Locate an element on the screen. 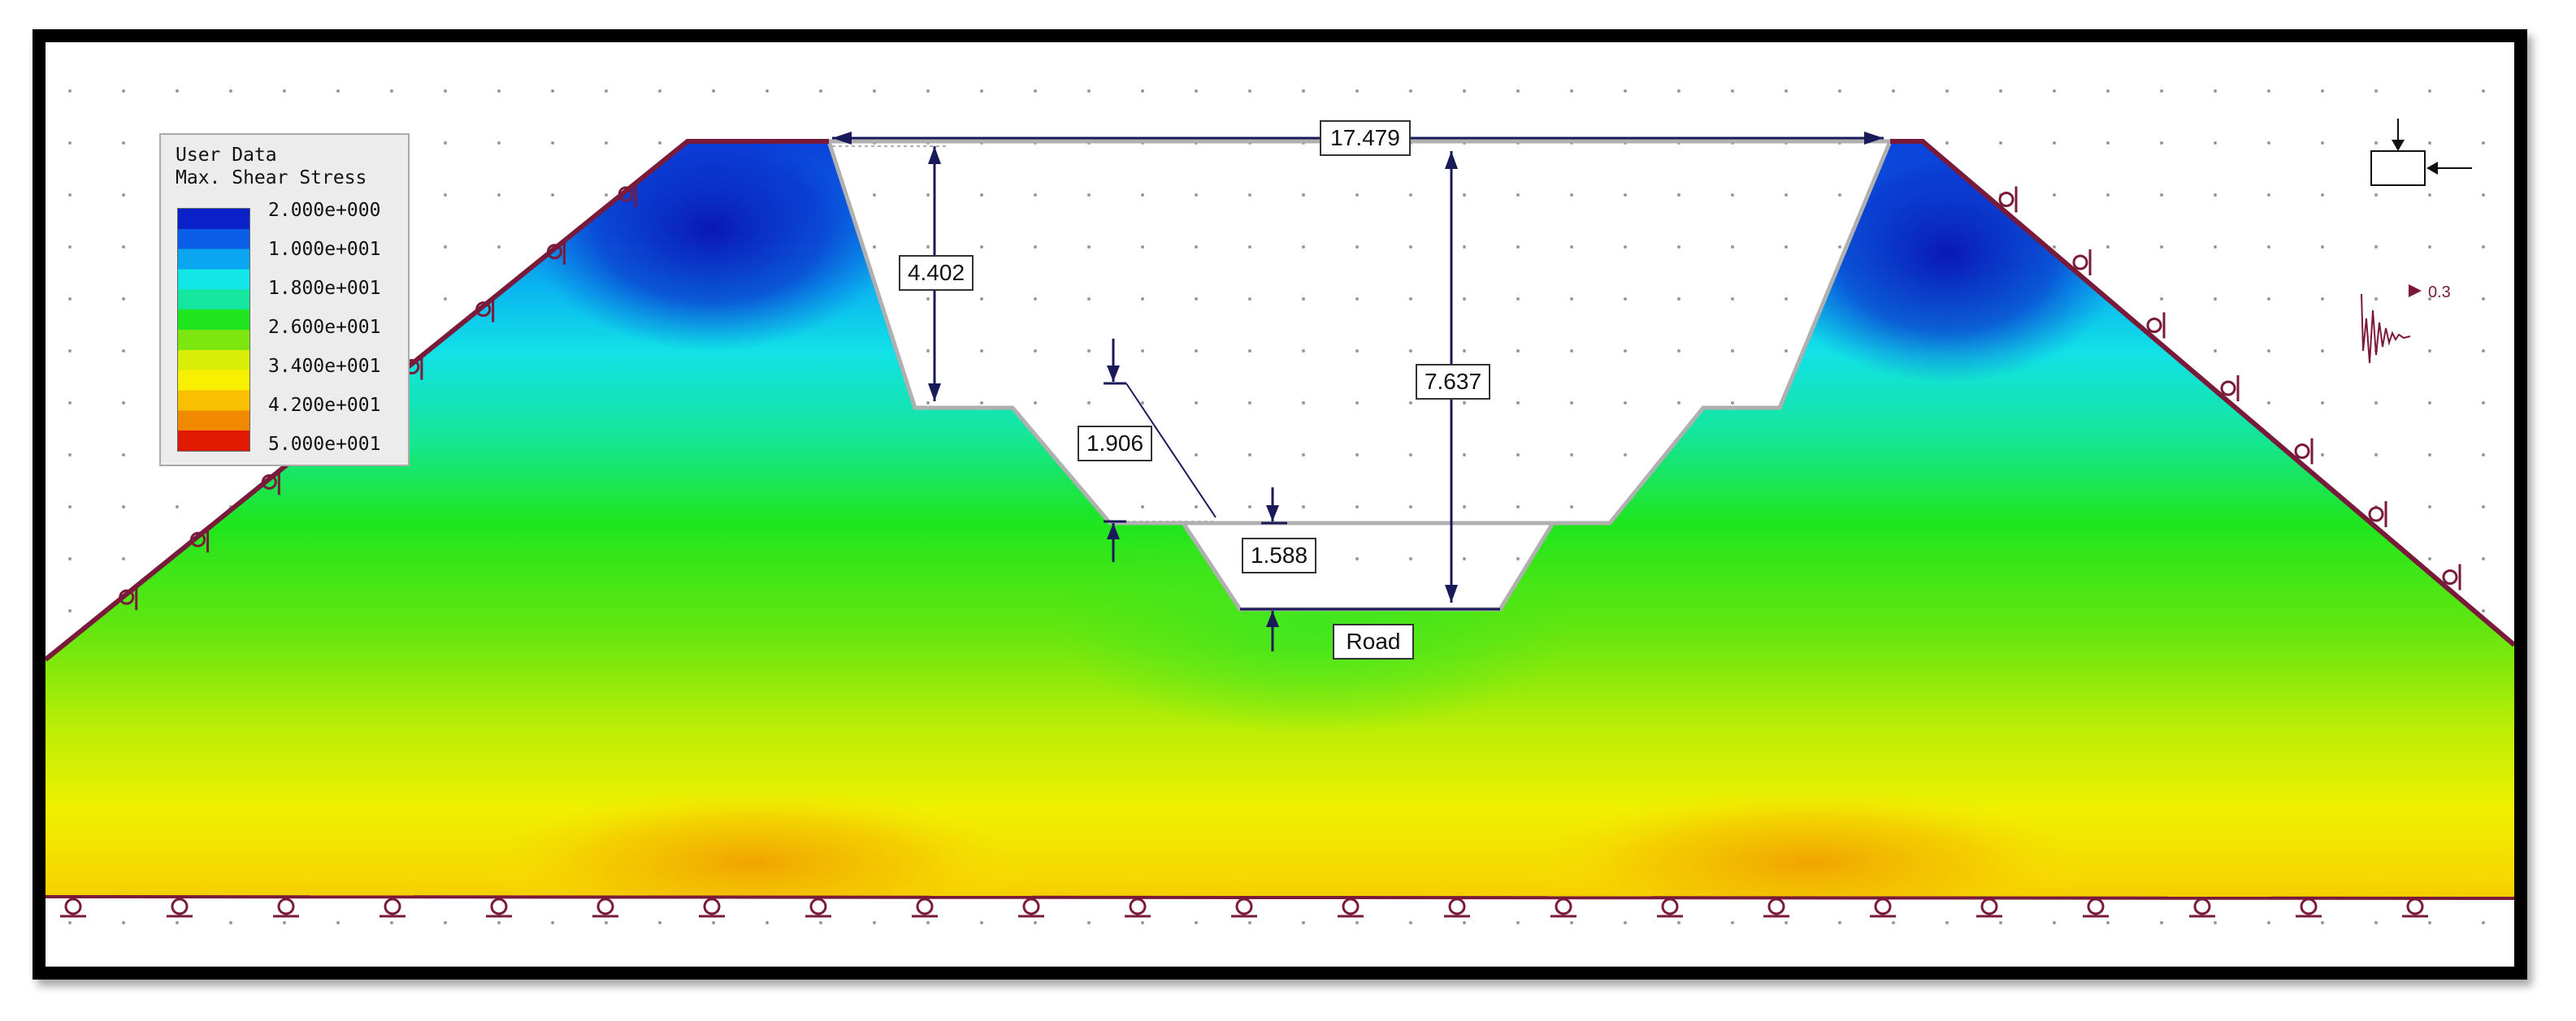 The height and width of the screenshot is (1021, 2576). legend-subtitle: Max. Shear Stress is located at coordinates (271, 177).